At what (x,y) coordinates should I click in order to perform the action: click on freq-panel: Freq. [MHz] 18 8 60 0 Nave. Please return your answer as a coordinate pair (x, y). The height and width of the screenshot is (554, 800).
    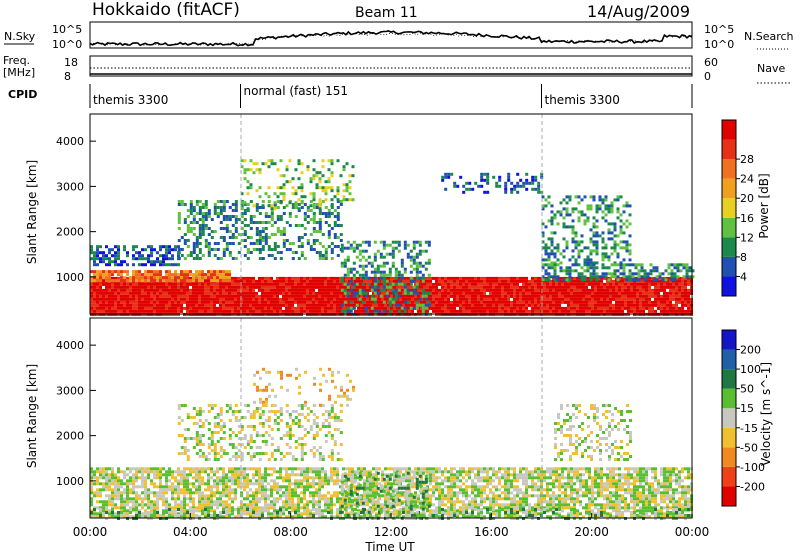
    Looking at the image, I should click on (396, 69).